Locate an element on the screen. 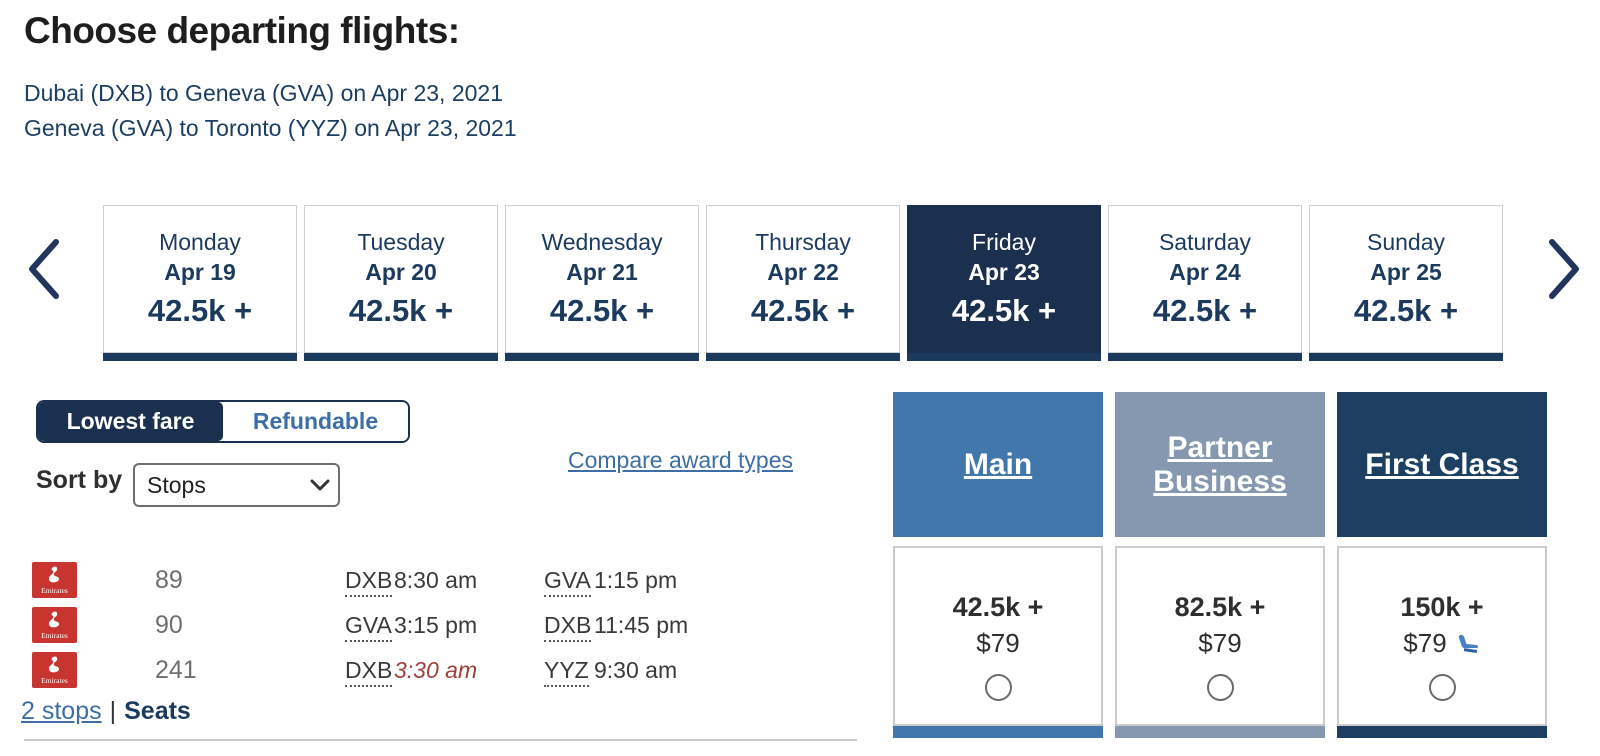 The width and height of the screenshot is (1600, 756). previous-dates-button is located at coordinates (44, 269).